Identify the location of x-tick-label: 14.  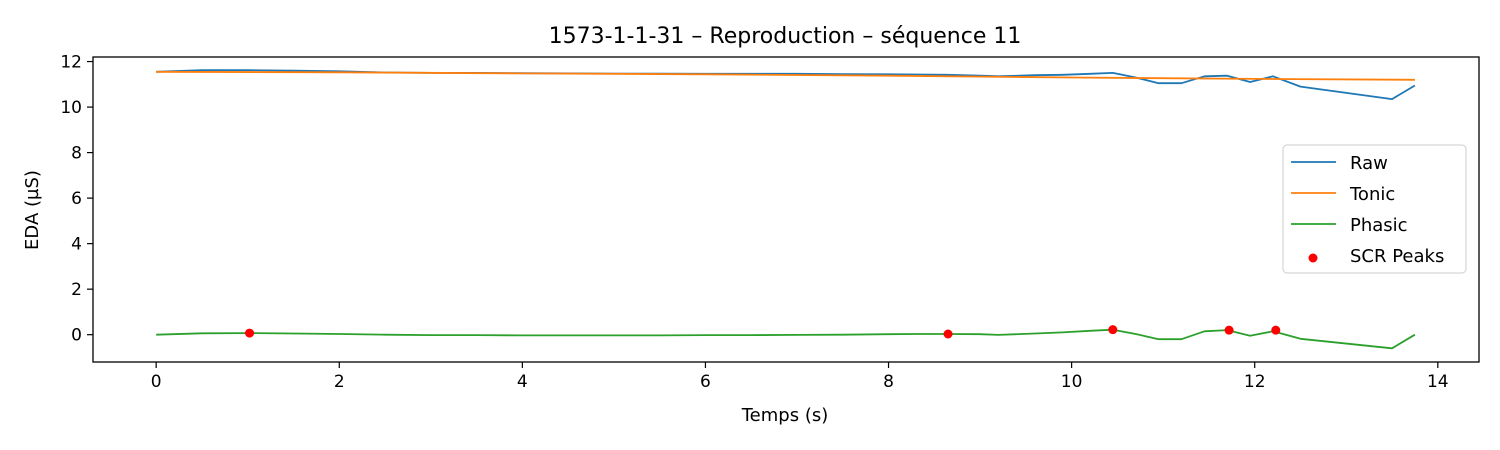
(1438, 382).